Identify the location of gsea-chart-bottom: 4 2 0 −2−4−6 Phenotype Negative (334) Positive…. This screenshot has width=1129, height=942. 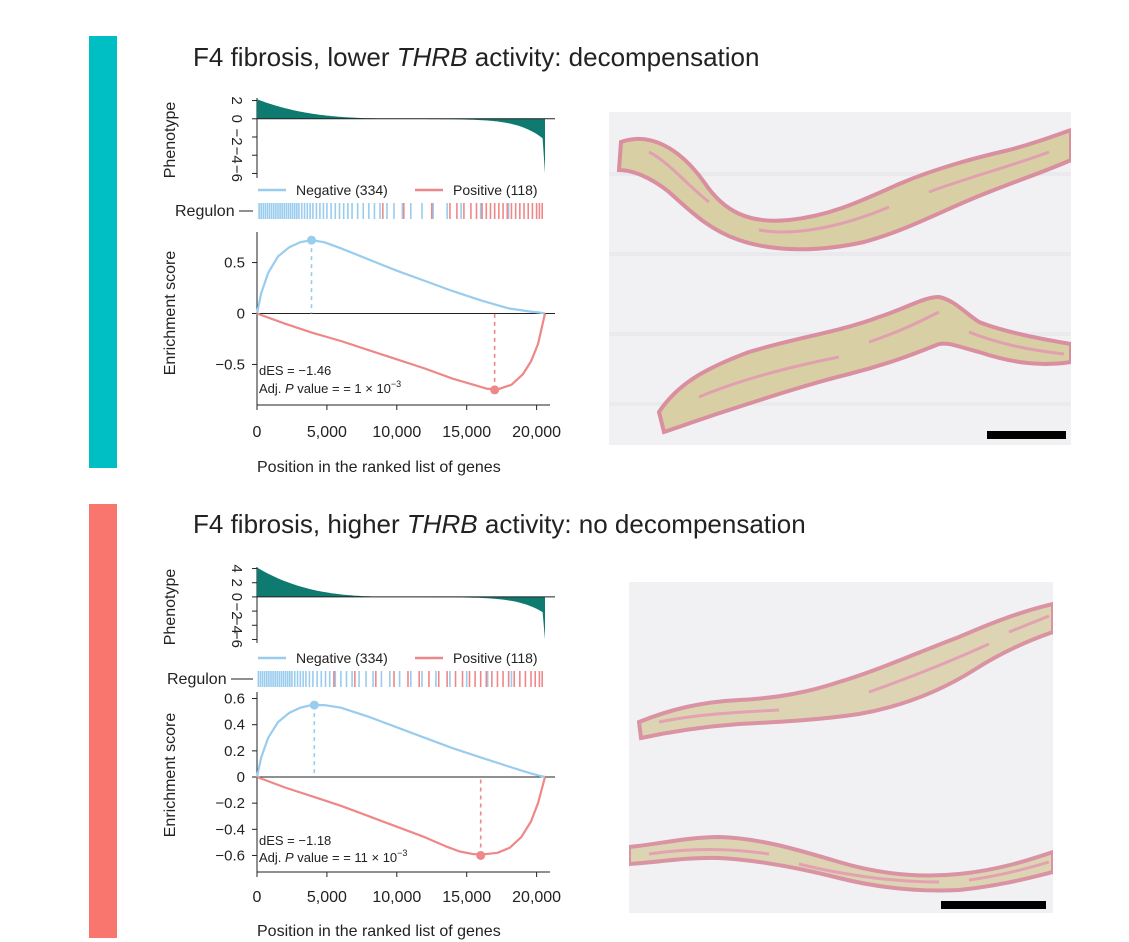
(361, 752).